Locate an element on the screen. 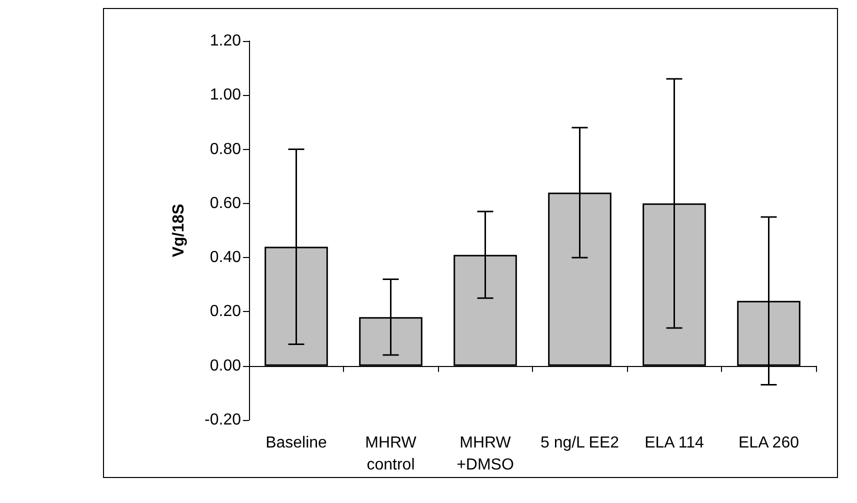 This screenshot has height=503, width=857. x-tick-label: MHRW control is located at coordinates (391, 454).